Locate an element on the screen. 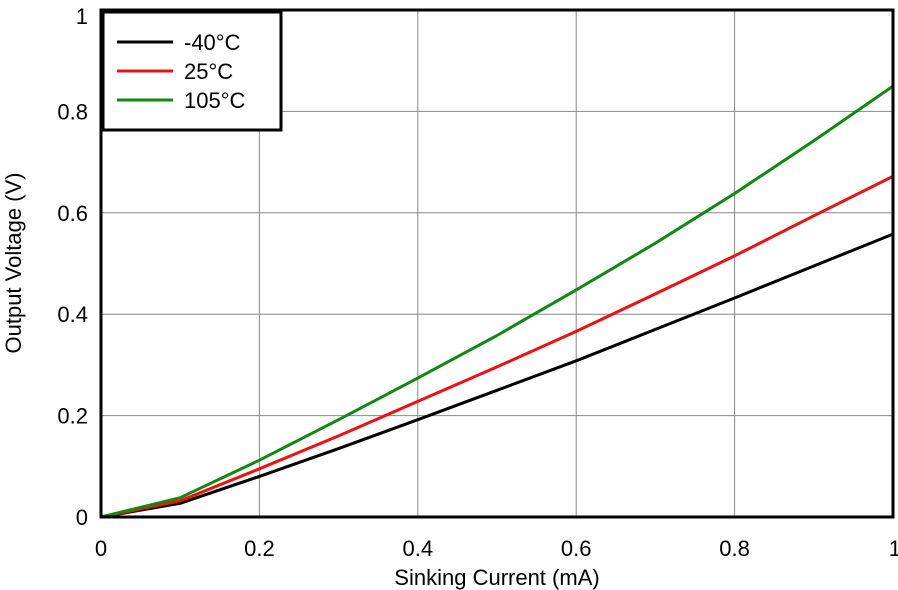 Image resolution: width=898 pixels, height=590 pixels. x-axis-title: Sinking Current (mA) is located at coordinates (496, 577).